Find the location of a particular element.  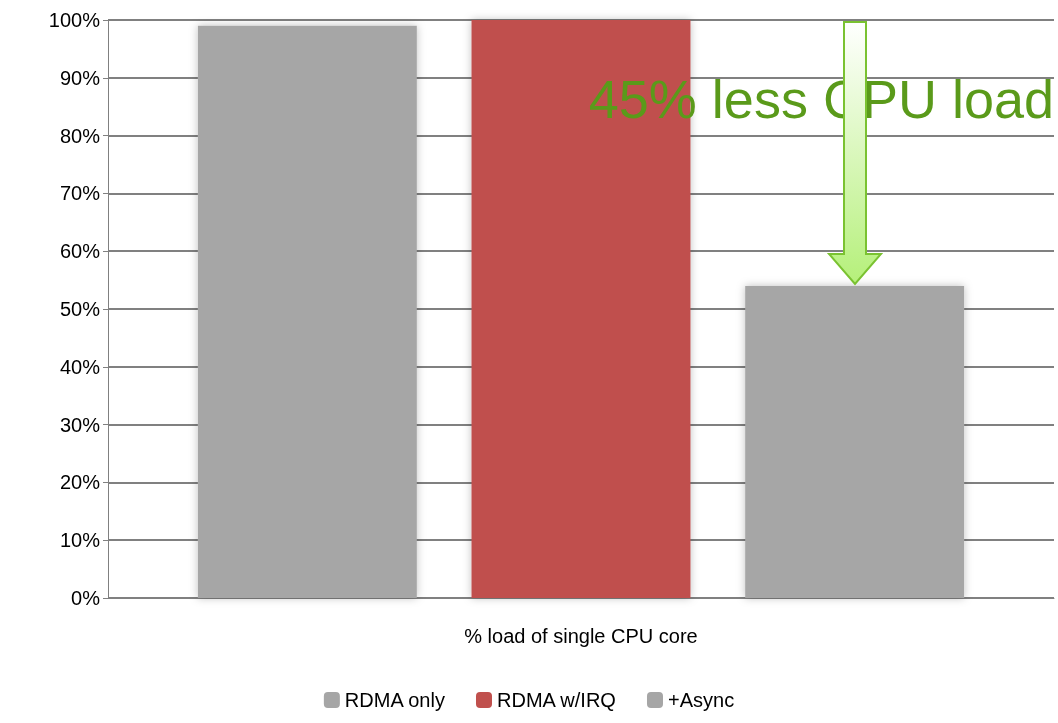

y-tick-label: 100% is located at coordinates (74, 20).